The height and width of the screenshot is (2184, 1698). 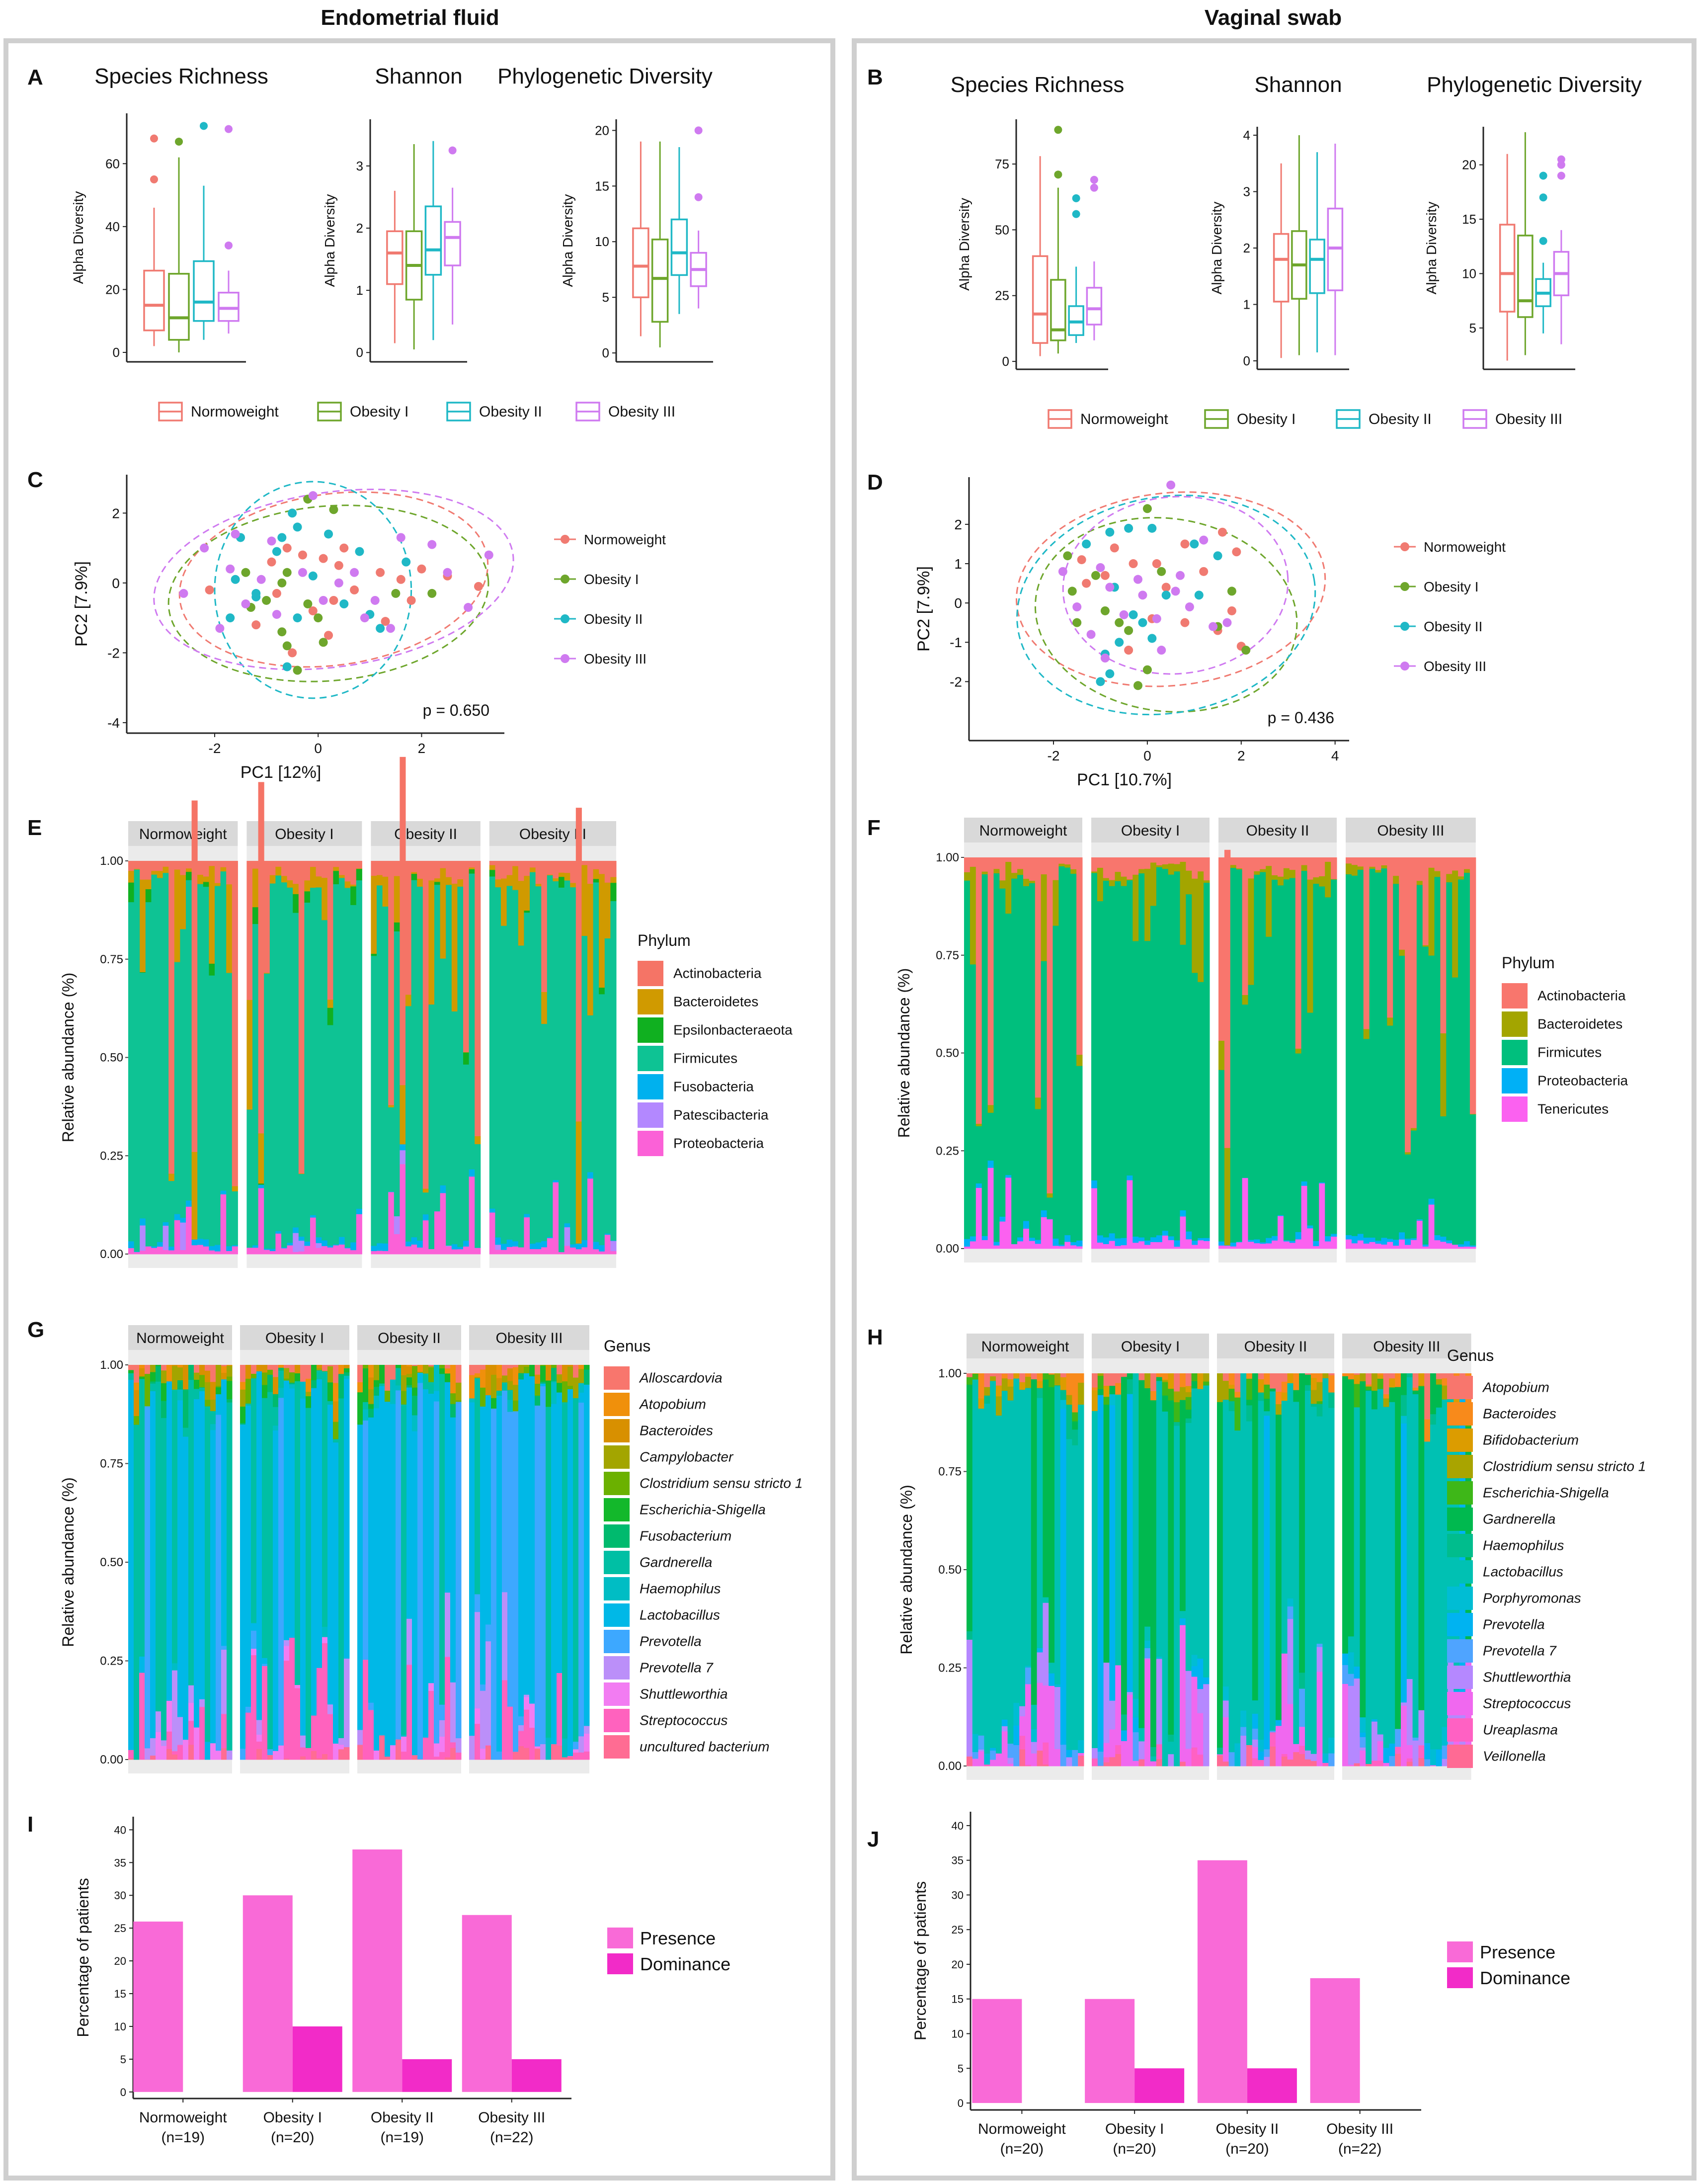 I want to click on box-outlier, so click(x=1543, y=175).